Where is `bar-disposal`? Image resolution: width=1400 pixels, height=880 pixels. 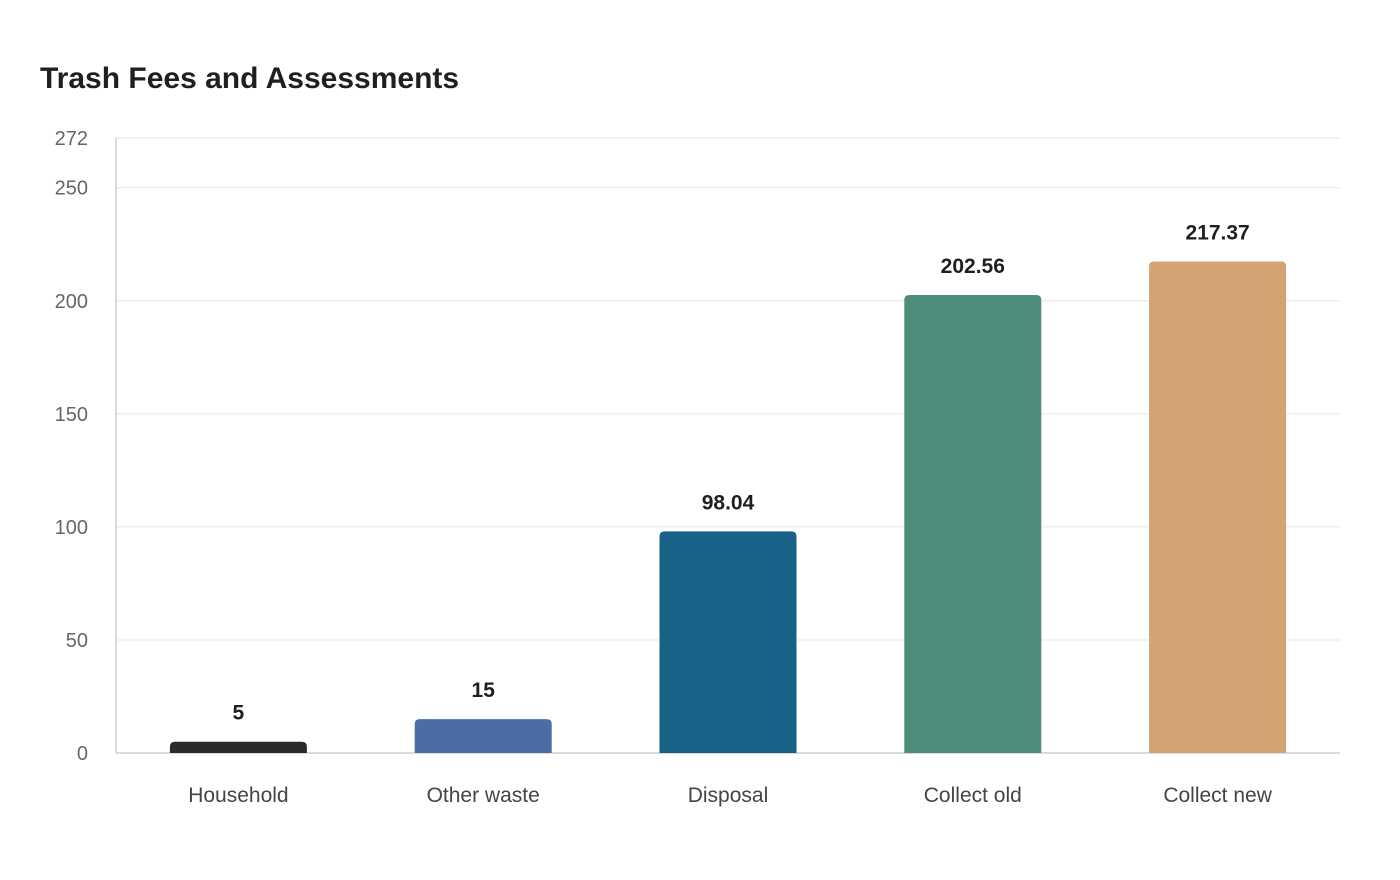
bar-disposal is located at coordinates (728, 642).